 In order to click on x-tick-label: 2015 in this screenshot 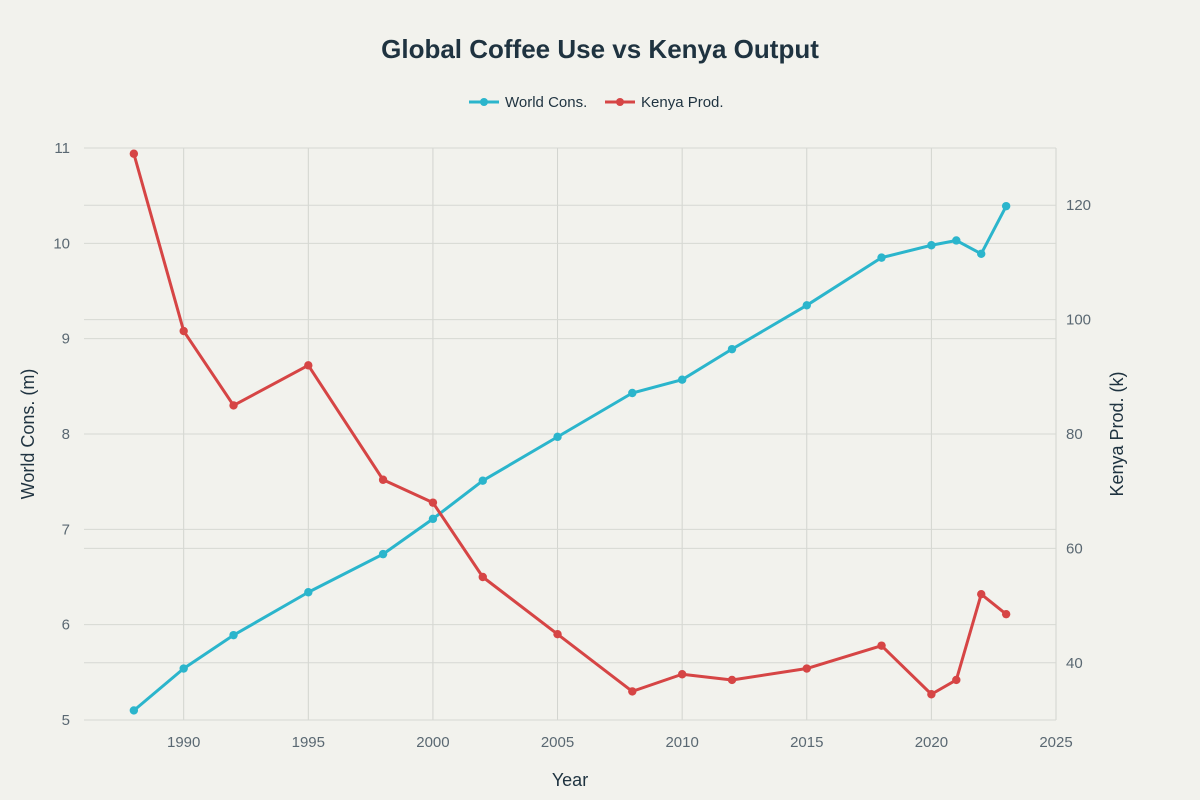, I will do `click(806, 742)`.